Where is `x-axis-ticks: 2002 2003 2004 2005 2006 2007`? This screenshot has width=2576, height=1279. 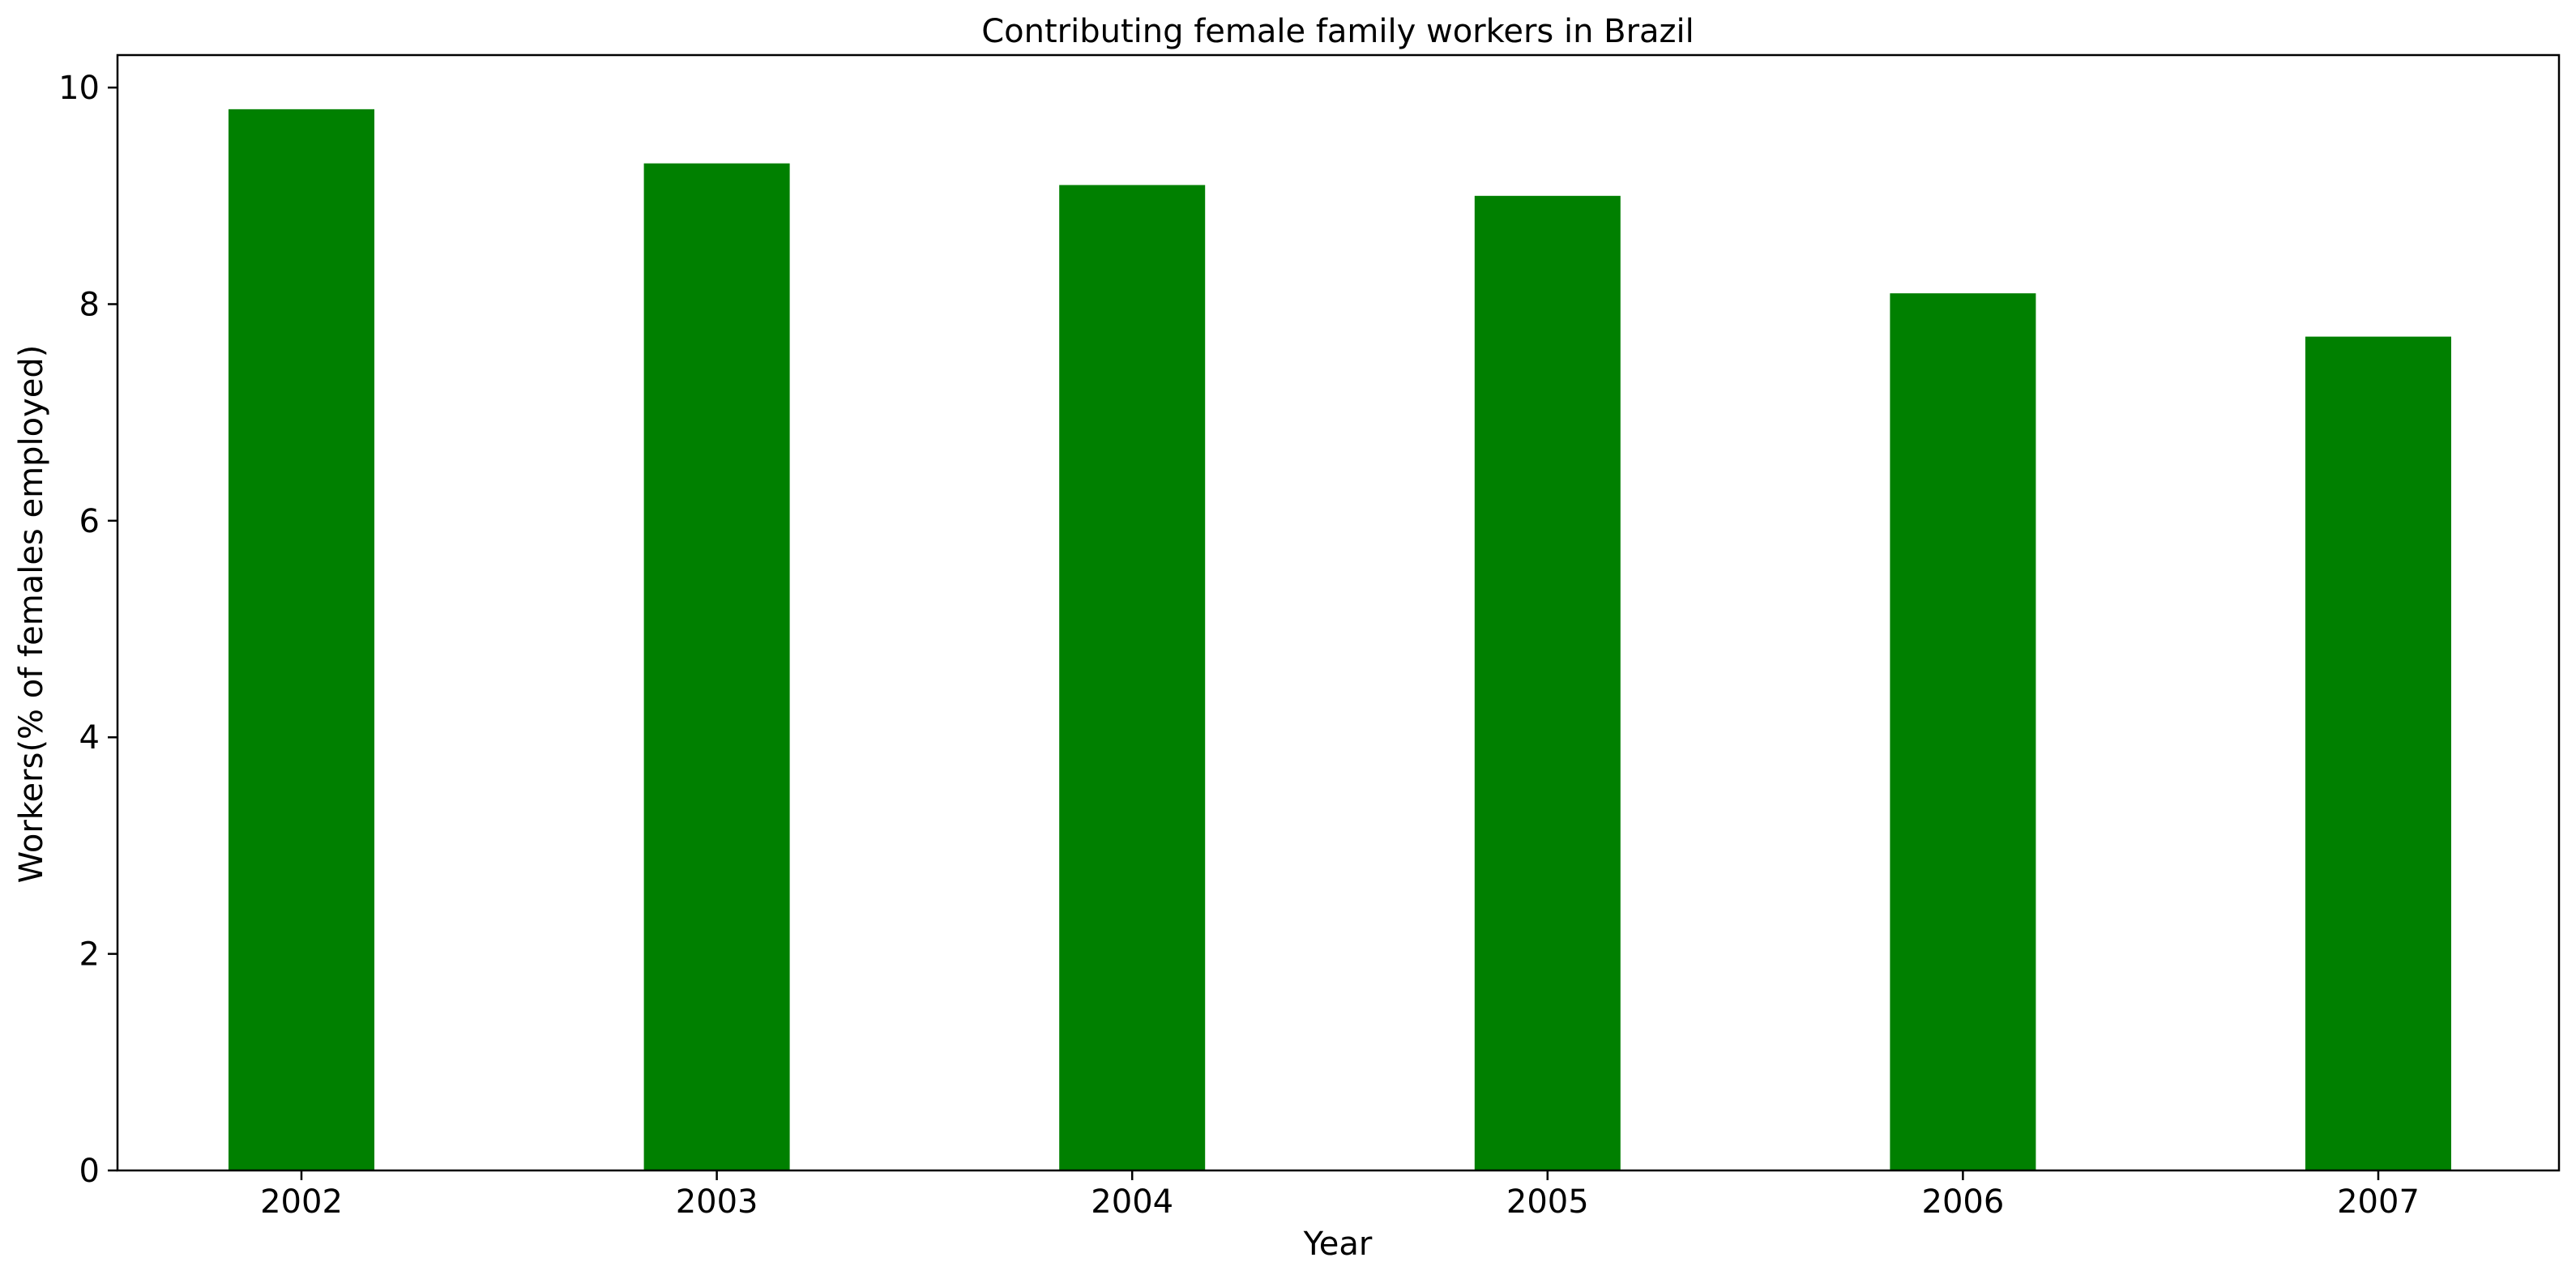
x-axis-ticks: 2002 2003 2004 2005 2006 2007 is located at coordinates (1340, 1195).